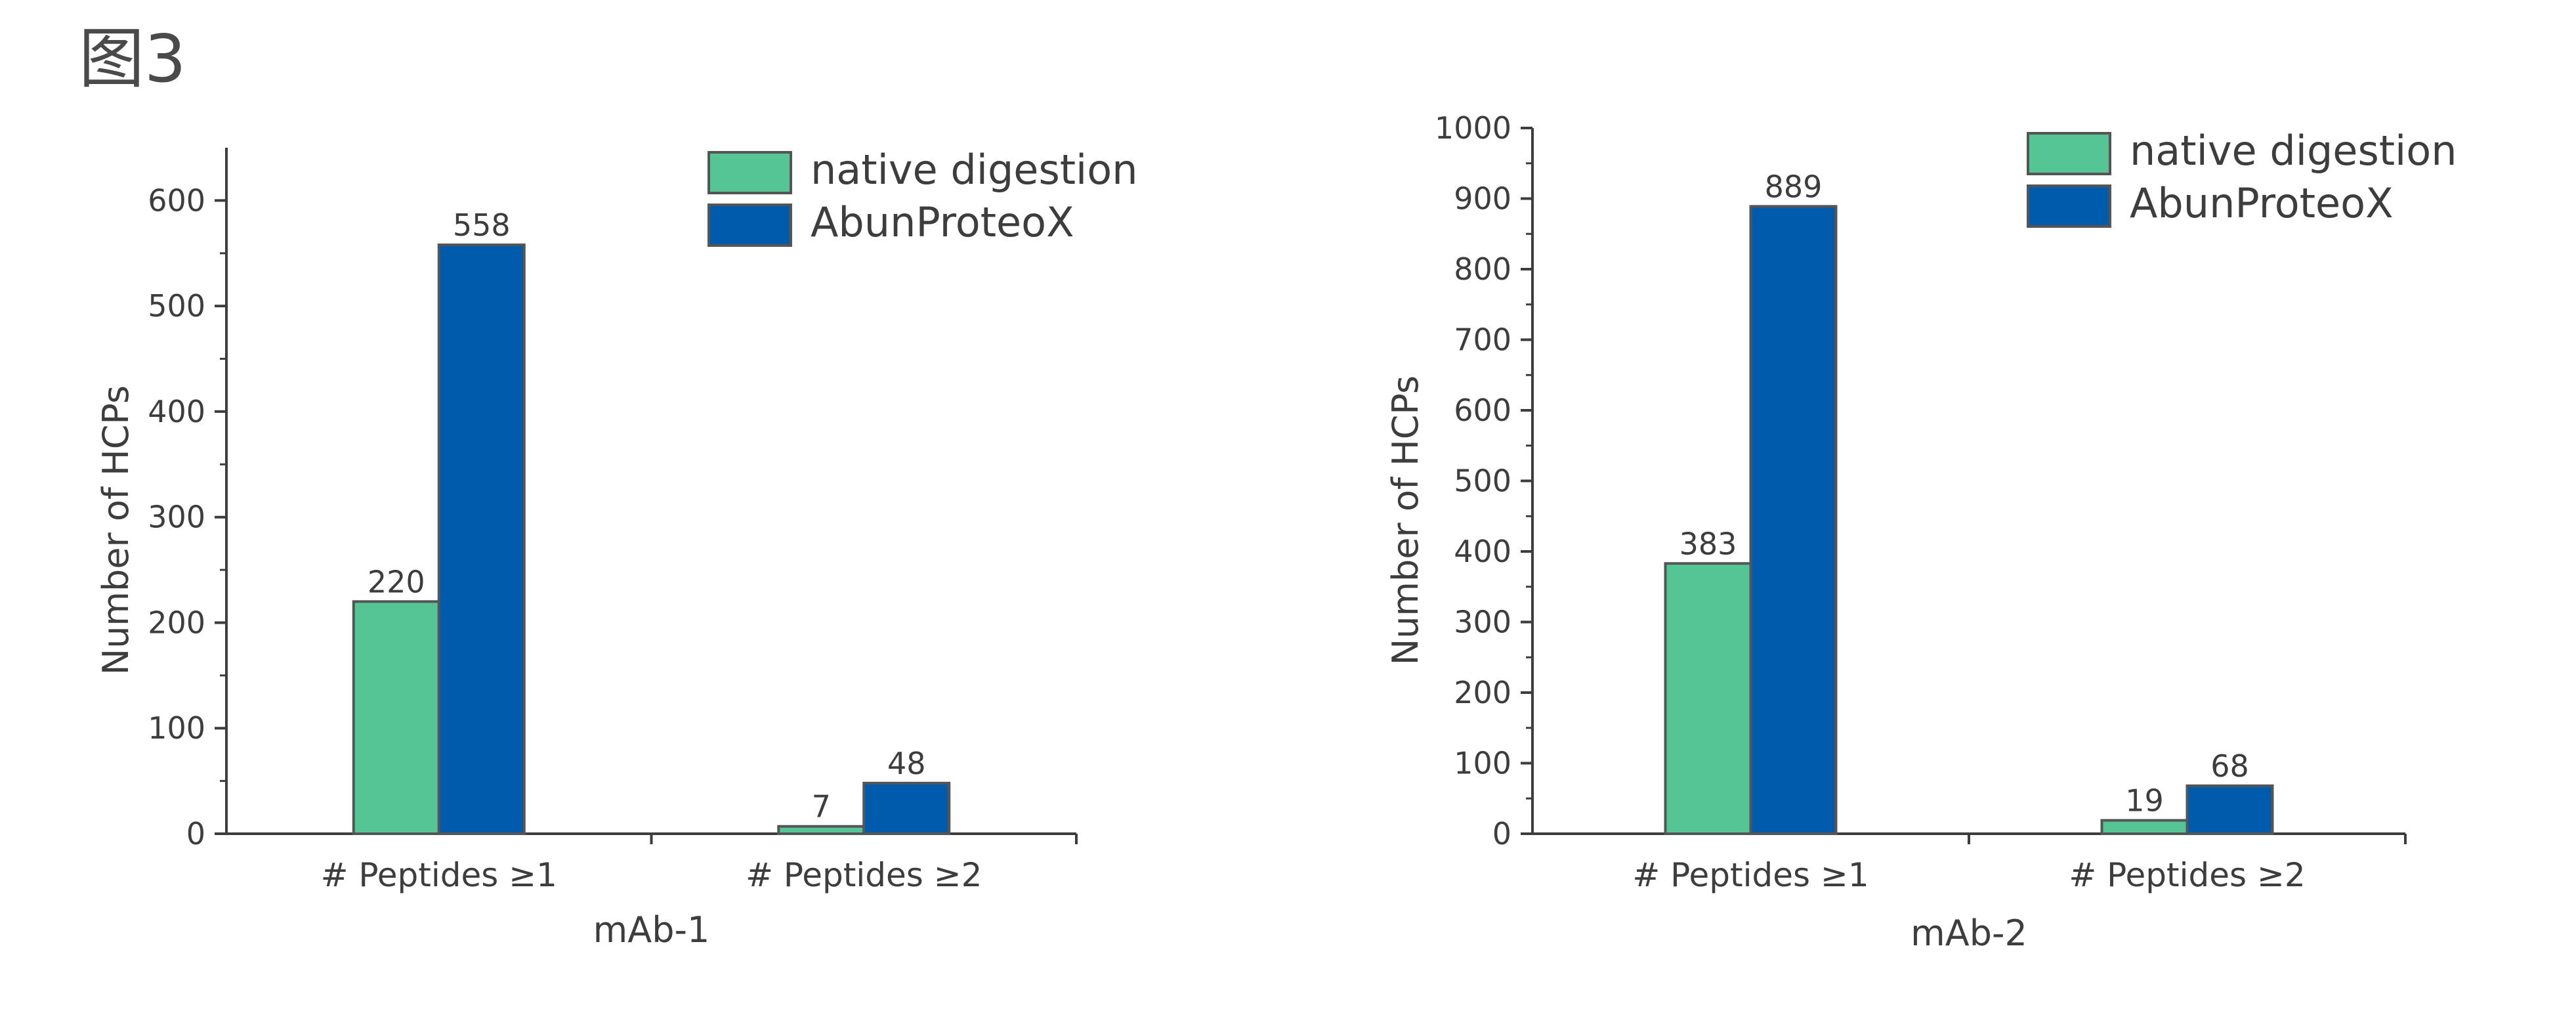  What do you see at coordinates (906, 763) in the screenshot?
I see `data-label: 48` at bounding box center [906, 763].